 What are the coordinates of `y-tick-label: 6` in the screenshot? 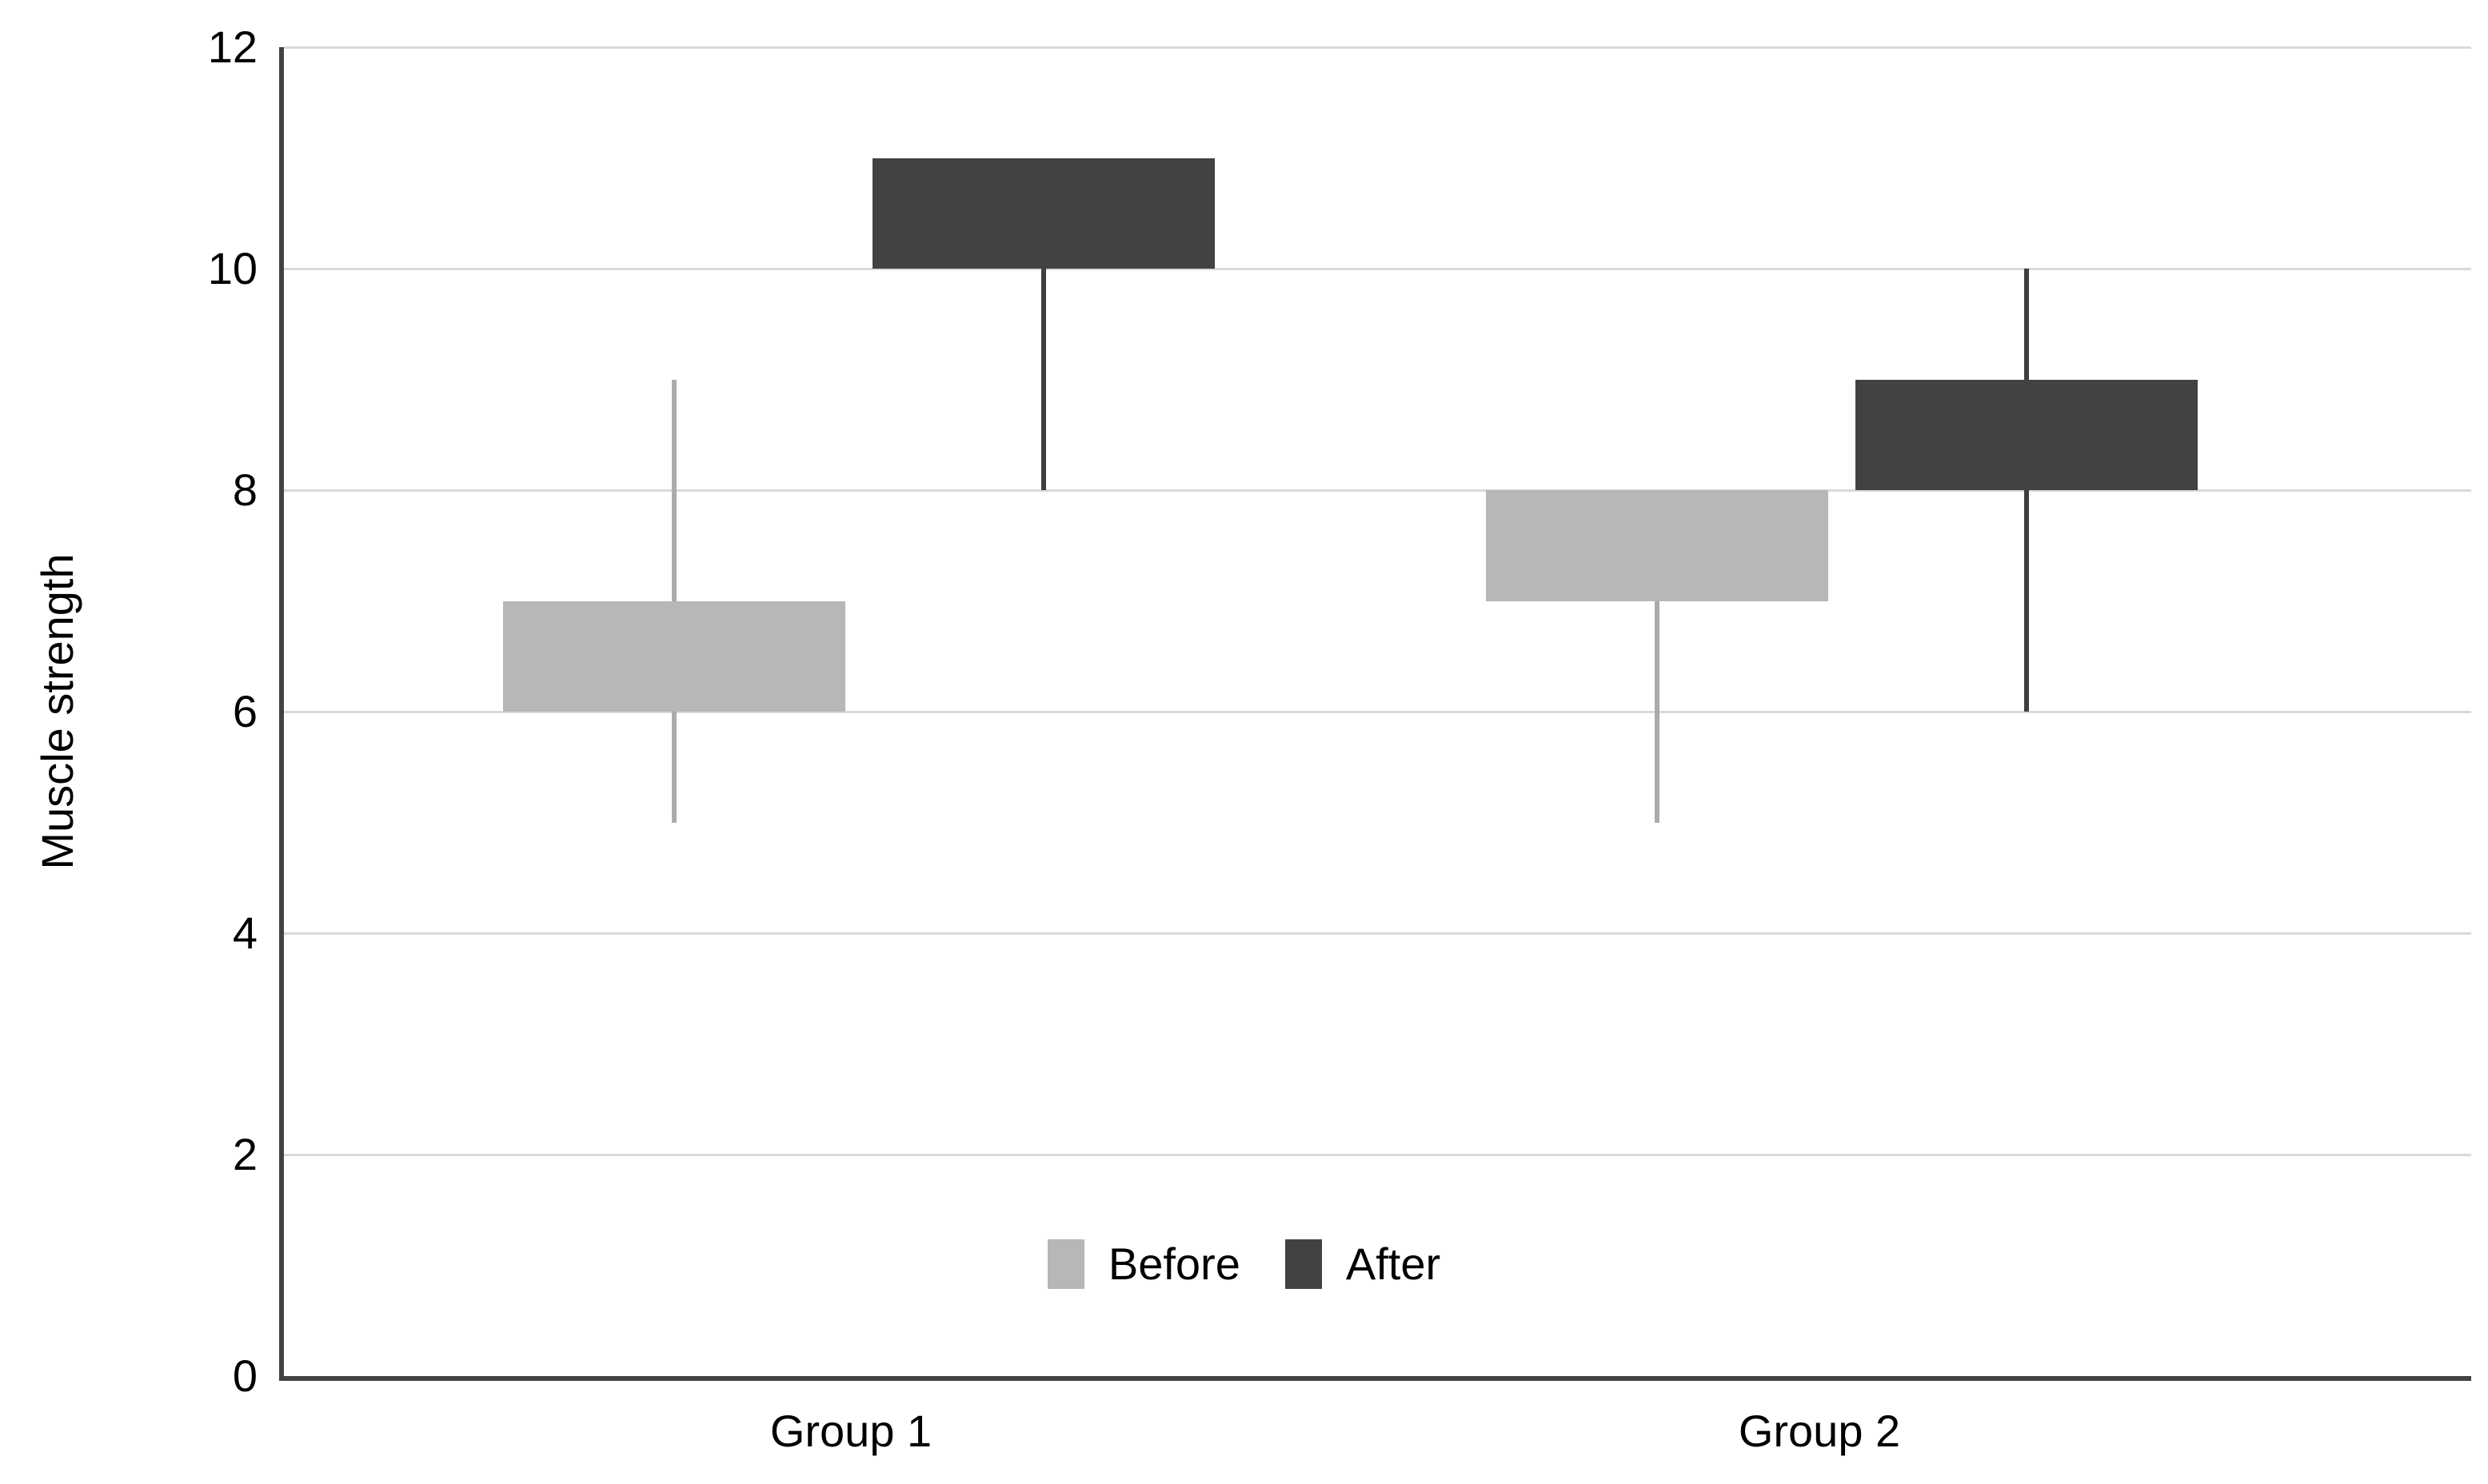 It's located at (245, 711).